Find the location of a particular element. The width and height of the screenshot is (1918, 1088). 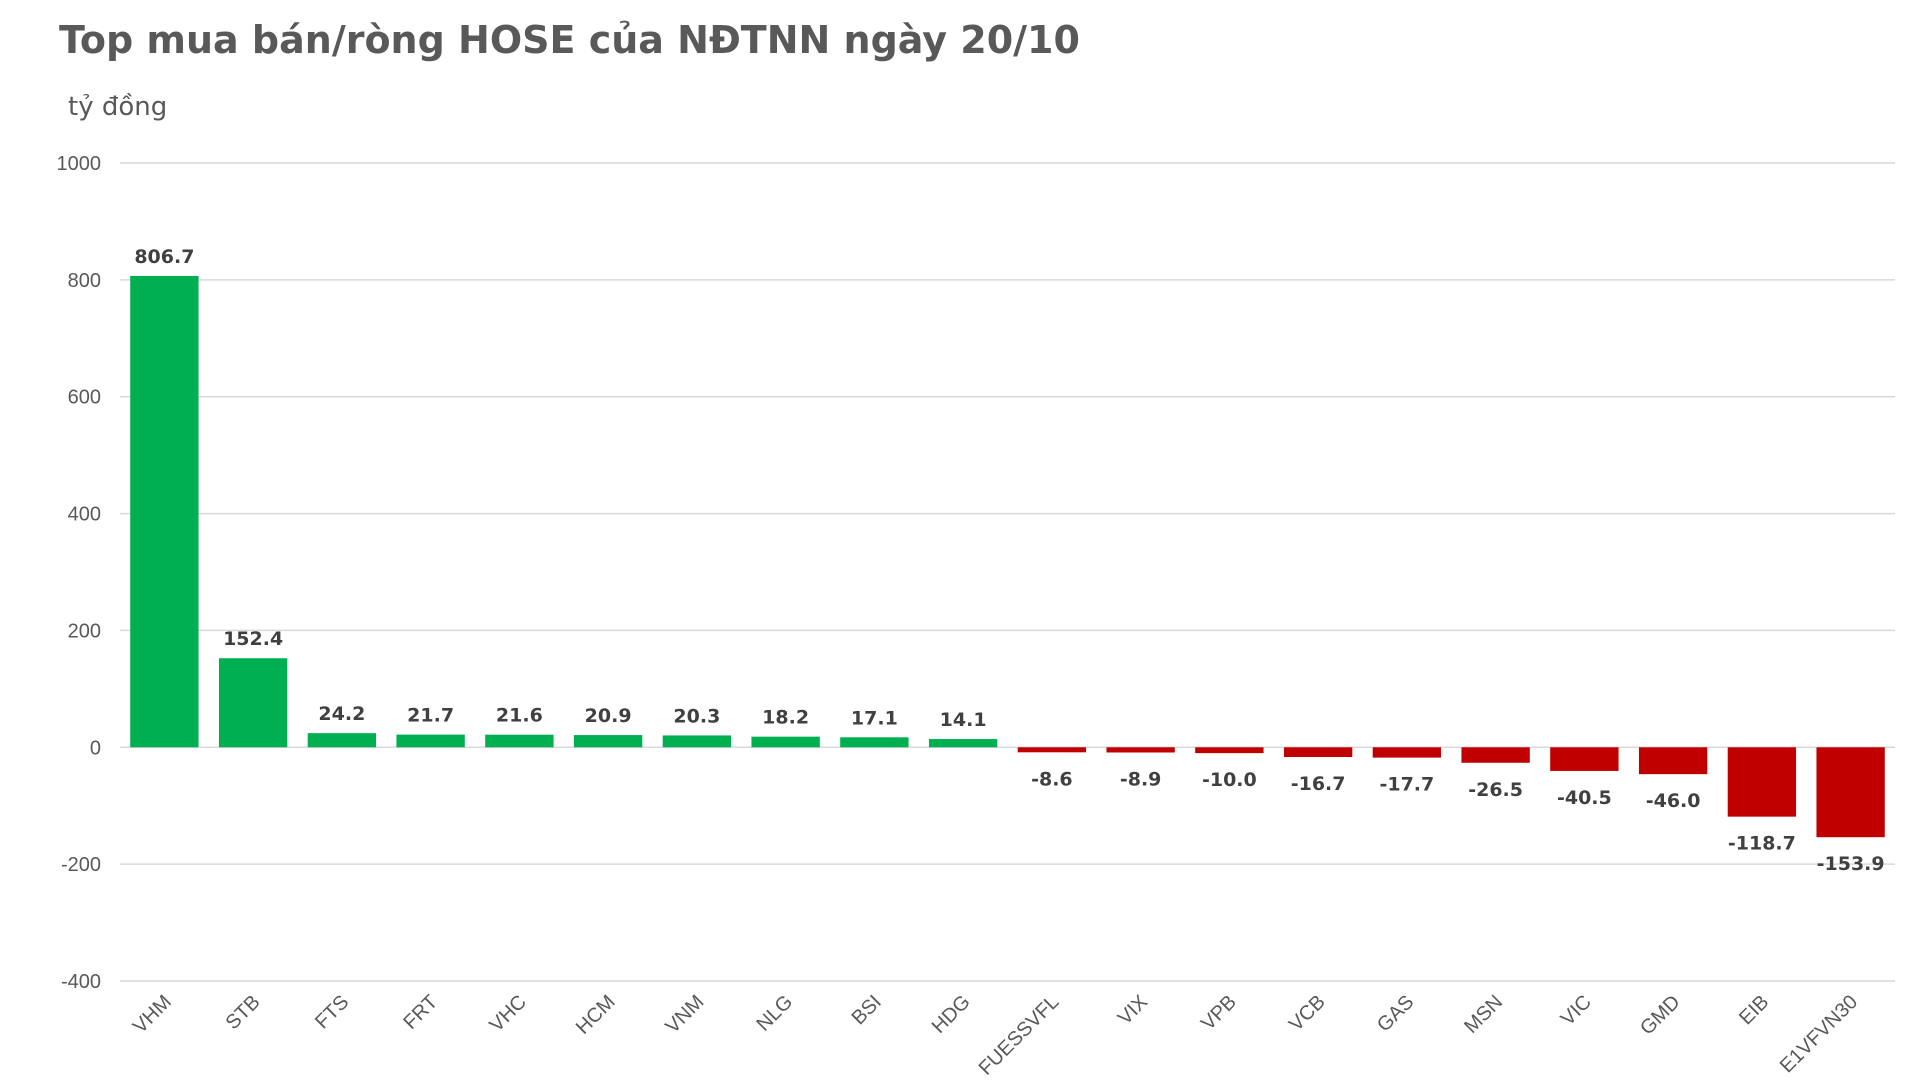

bar-frt is located at coordinates (430, 741).